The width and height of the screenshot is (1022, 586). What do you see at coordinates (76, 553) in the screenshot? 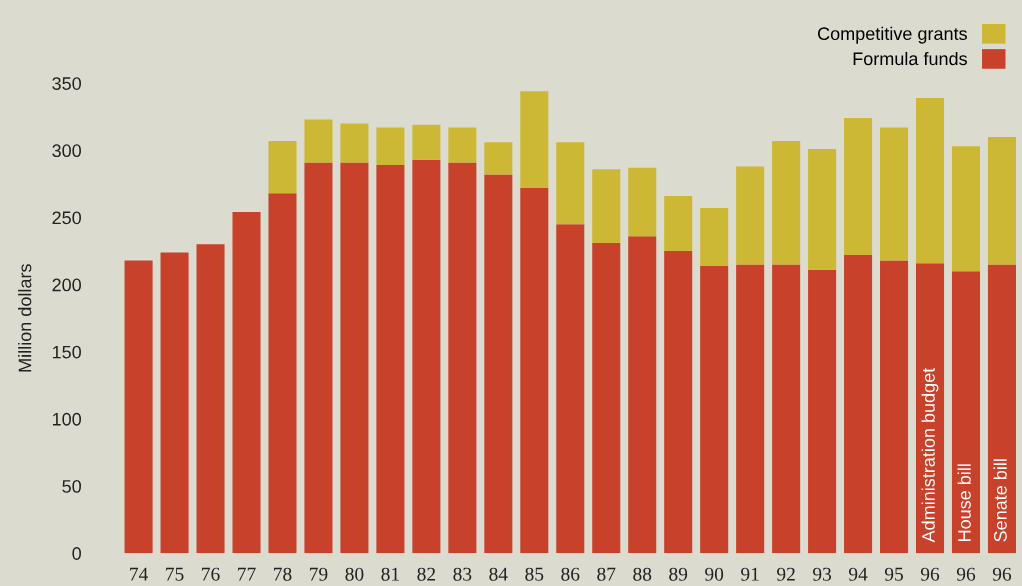
I see `y-tick-label: 0` at bounding box center [76, 553].